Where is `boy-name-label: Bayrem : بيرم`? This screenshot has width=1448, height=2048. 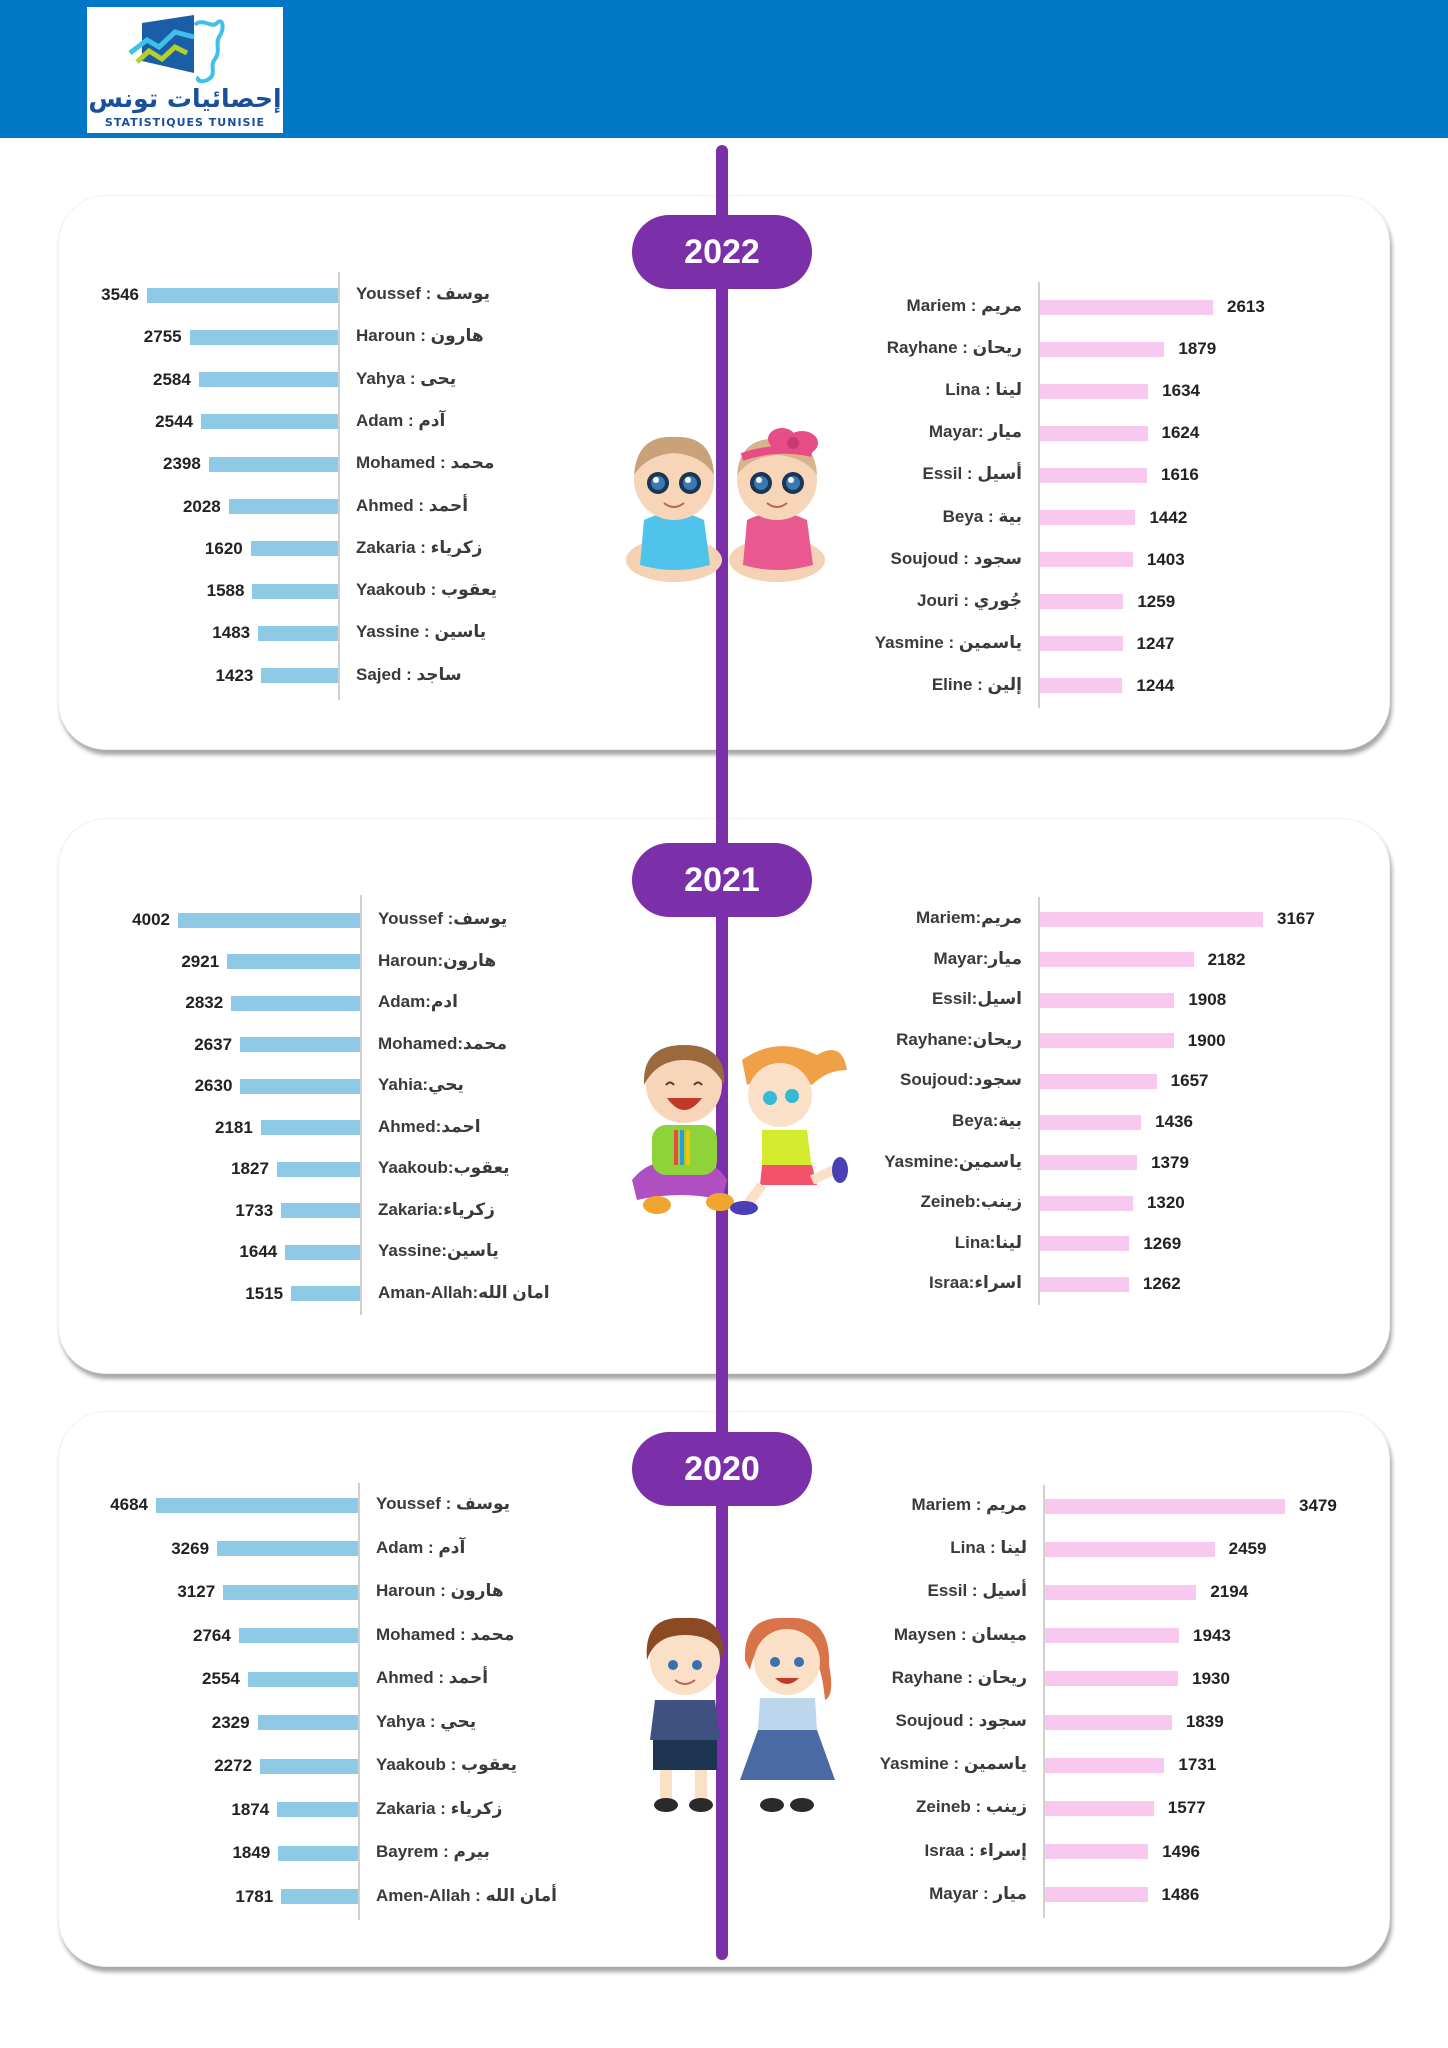 boy-name-label: Bayrem : بيرم is located at coordinates (433, 1851).